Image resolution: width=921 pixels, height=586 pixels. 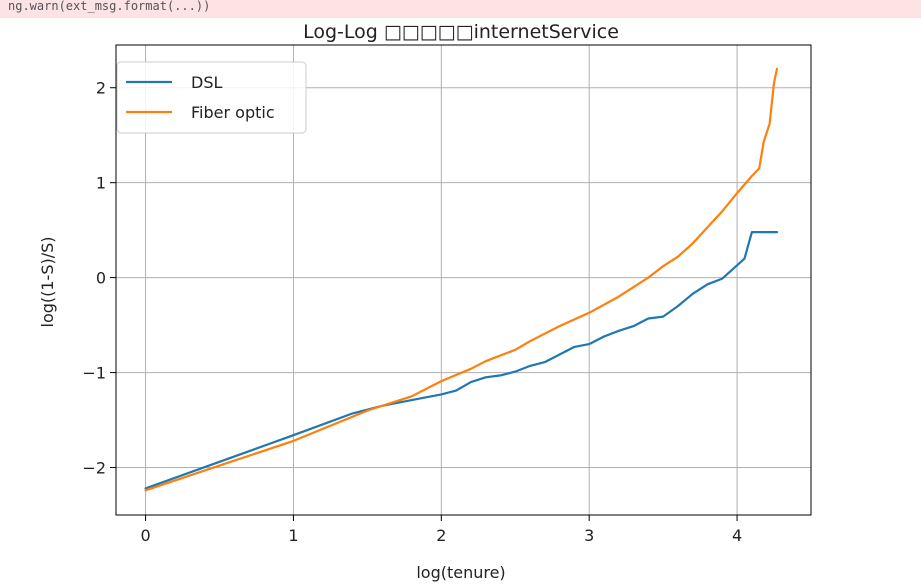 I want to click on y-tick-label: 0, so click(x=101, y=278).